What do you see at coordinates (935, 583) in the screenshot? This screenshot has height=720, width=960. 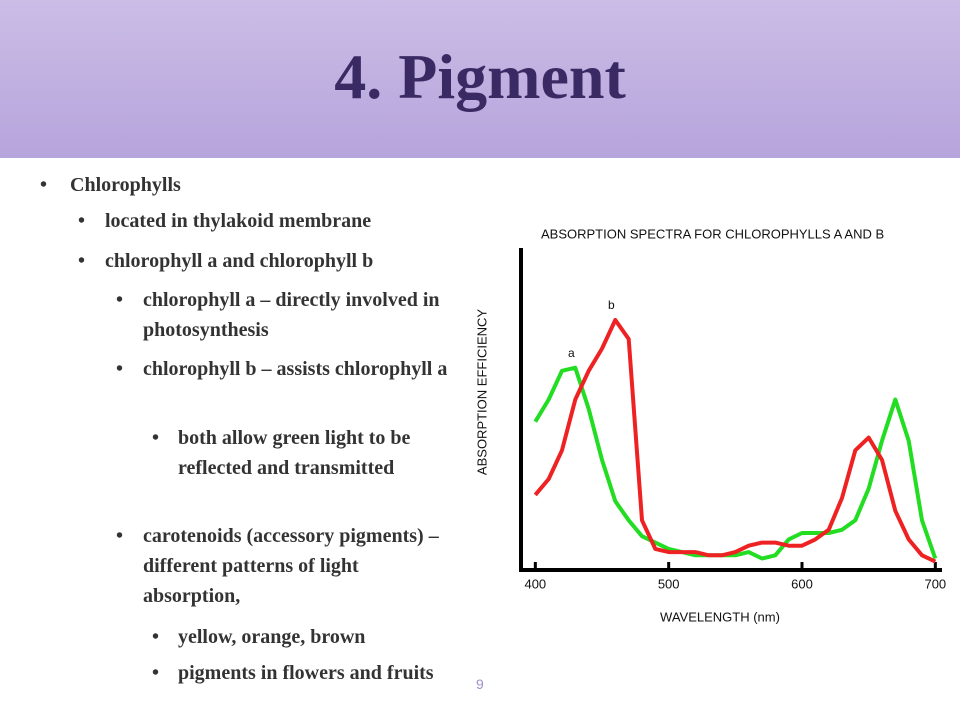 I see `x-tick-label: 700` at bounding box center [935, 583].